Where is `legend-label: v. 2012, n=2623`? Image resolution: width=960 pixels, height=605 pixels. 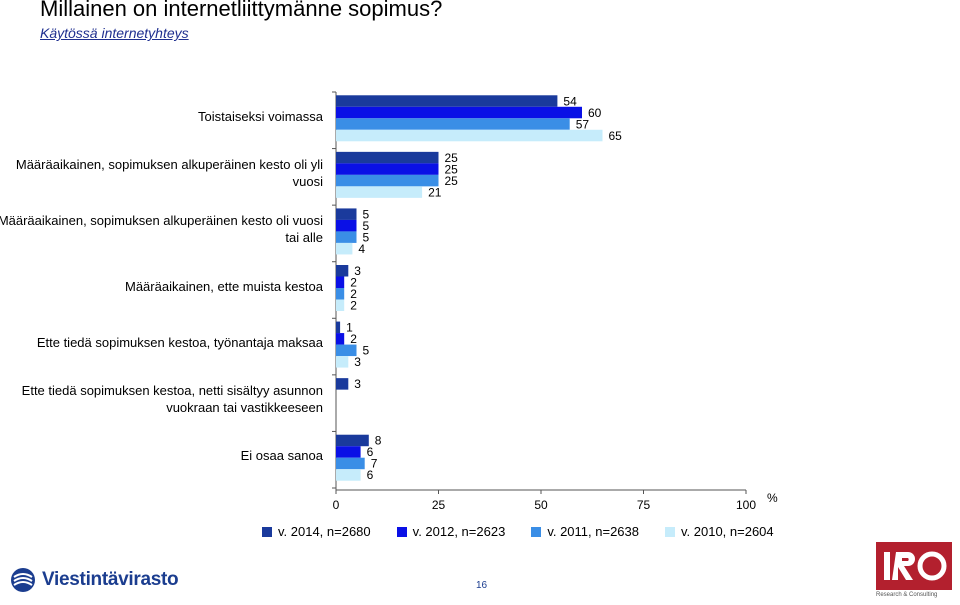
legend-label: v. 2012, n=2623 is located at coordinates (459, 531).